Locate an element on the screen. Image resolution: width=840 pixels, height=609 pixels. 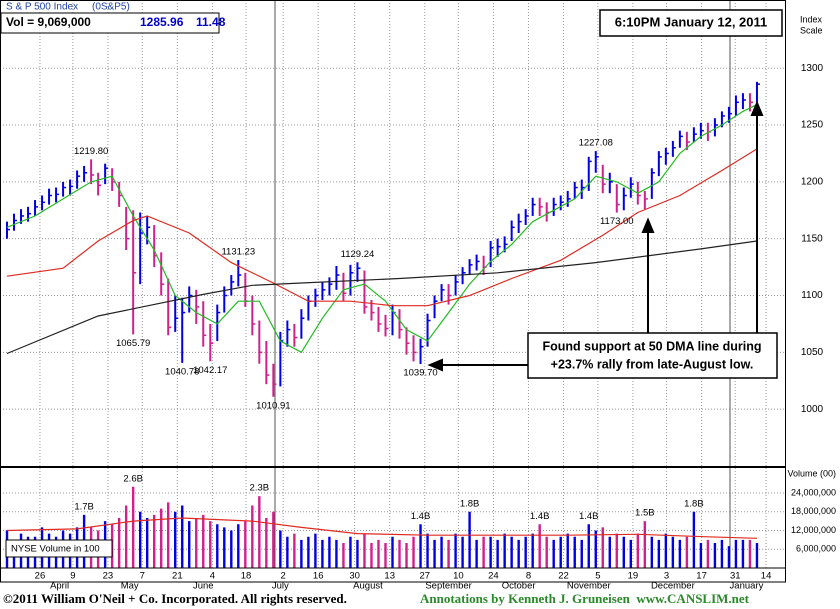
x-tick-label: 18 is located at coordinates (246, 576).